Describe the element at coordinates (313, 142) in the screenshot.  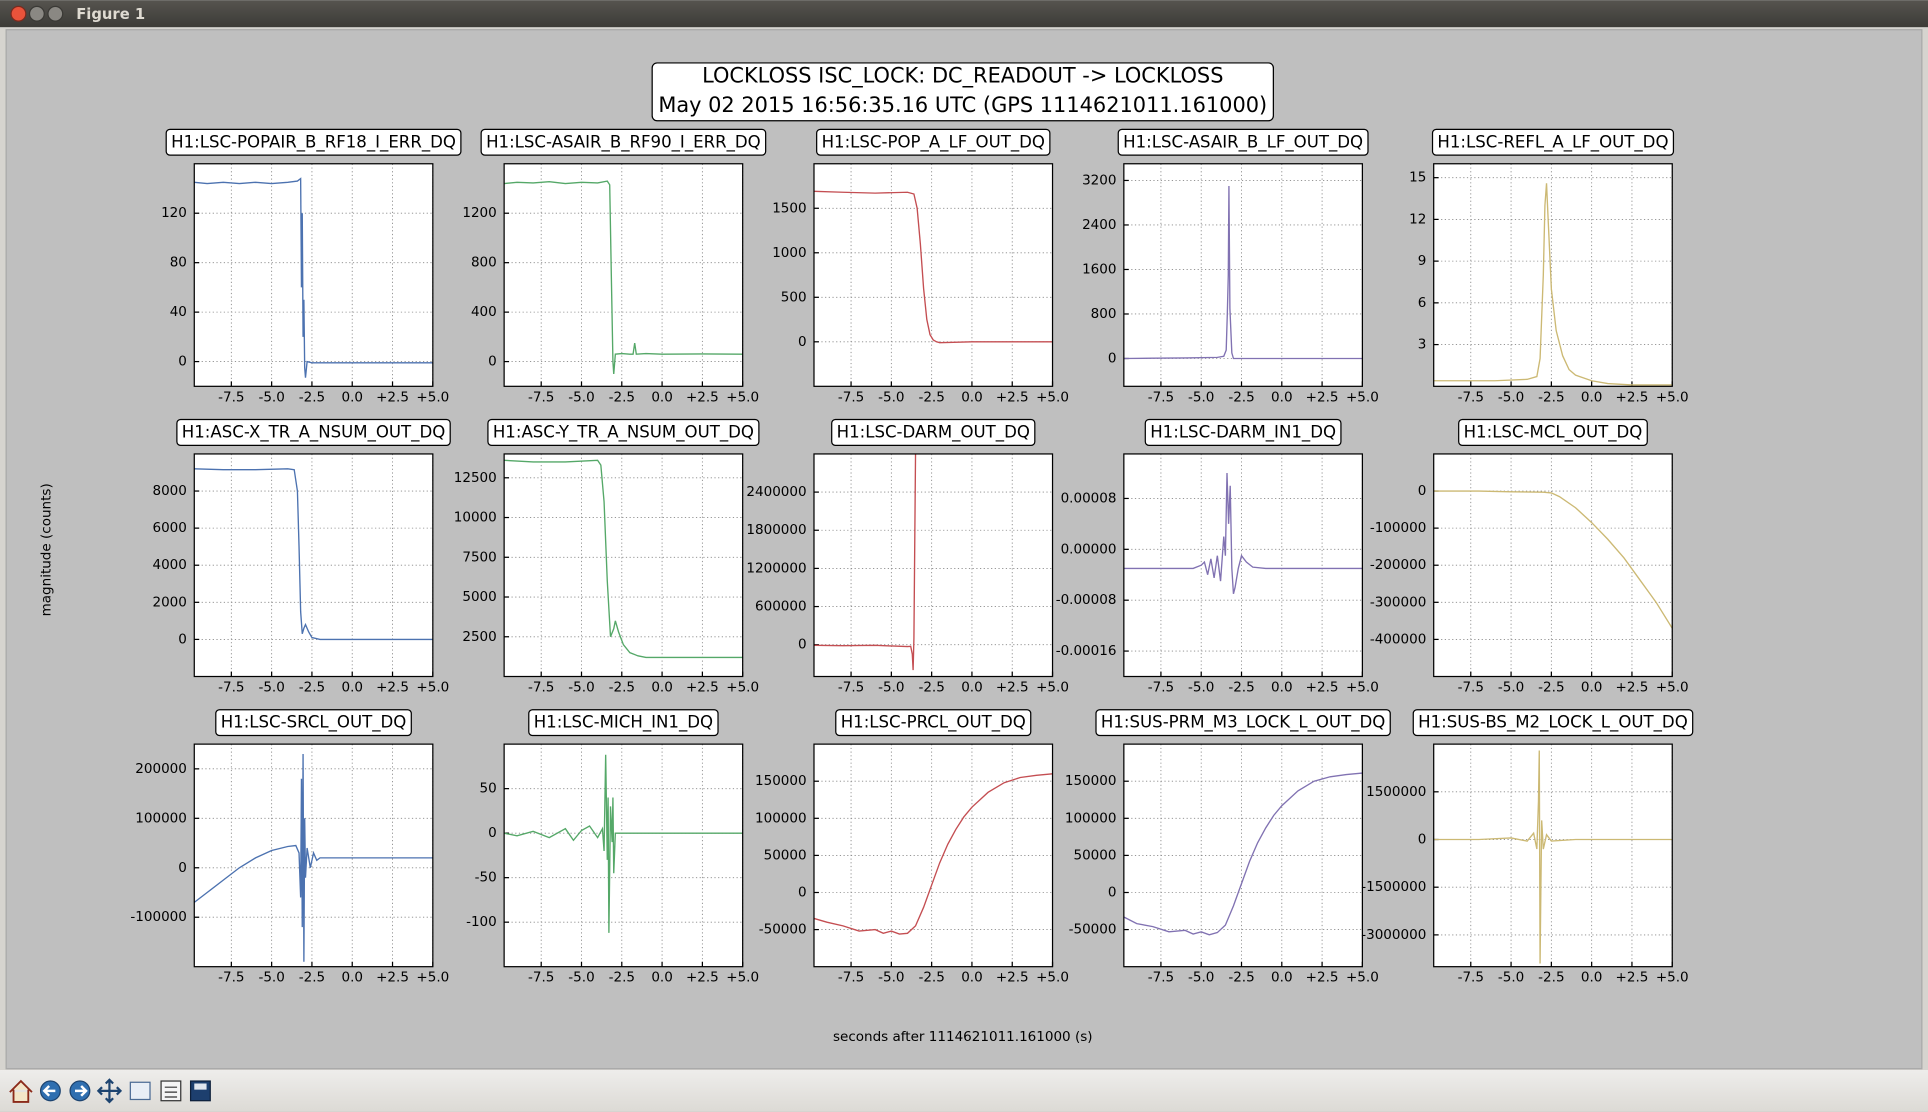
I see `subplot-title: H1:LSC-POPAIR_B_RF18_I_ERR_DQ` at that location.